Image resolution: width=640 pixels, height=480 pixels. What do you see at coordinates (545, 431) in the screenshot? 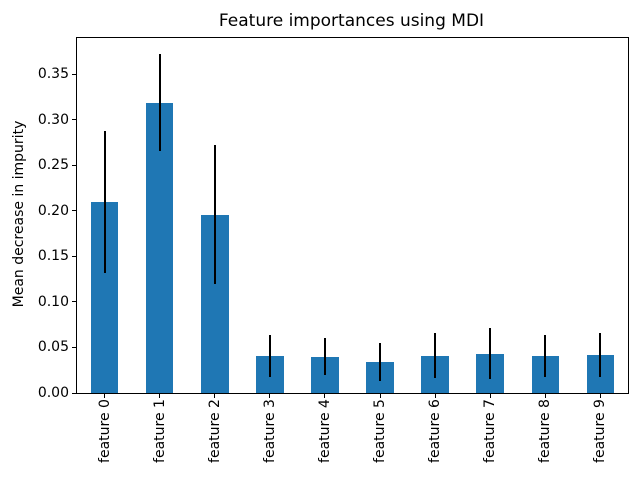
I see `x-tick-label: feature 8` at bounding box center [545, 431].